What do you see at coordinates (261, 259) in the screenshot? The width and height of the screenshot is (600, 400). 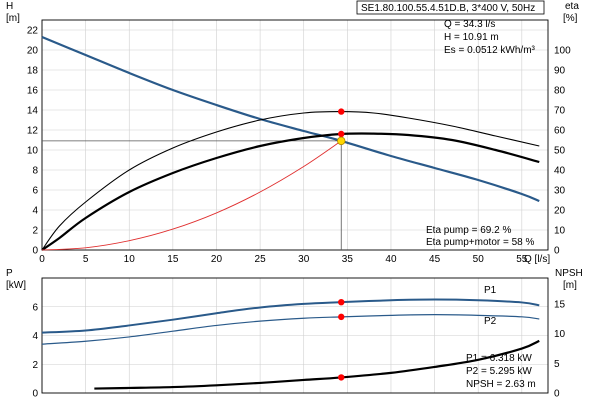 I see `x-tick-label: 25` at bounding box center [261, 259].